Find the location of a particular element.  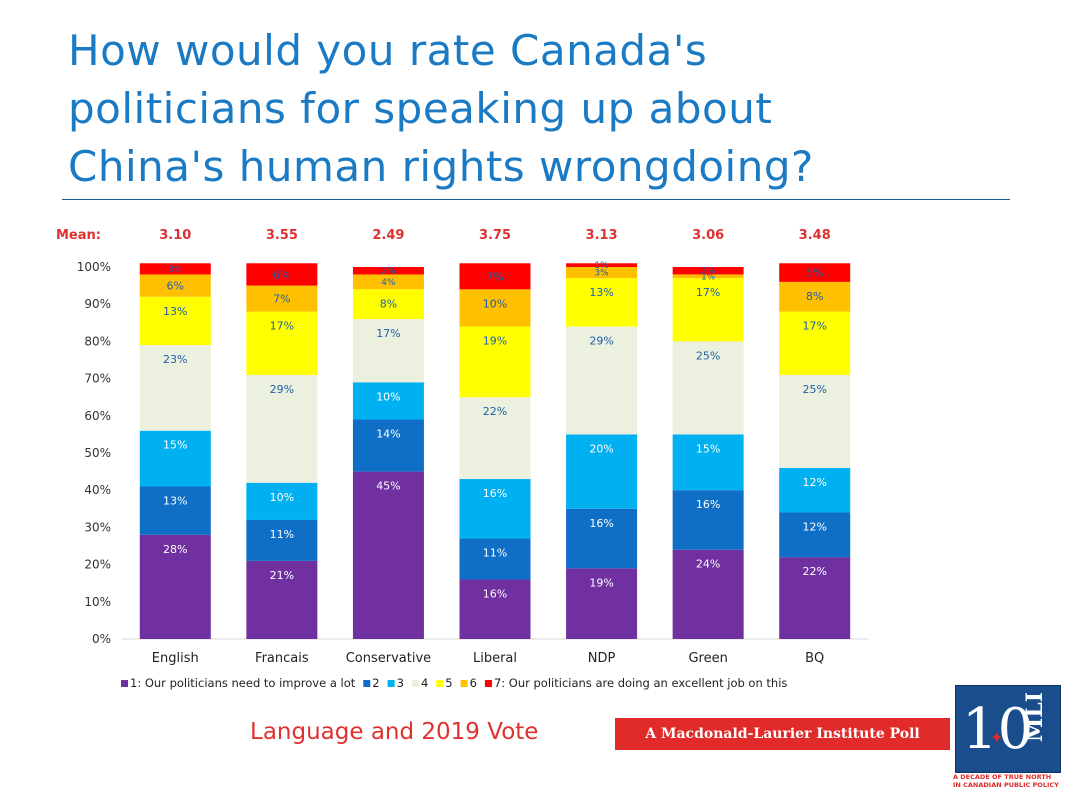

legend-entry: 3 is located at coordinates (400, 683).